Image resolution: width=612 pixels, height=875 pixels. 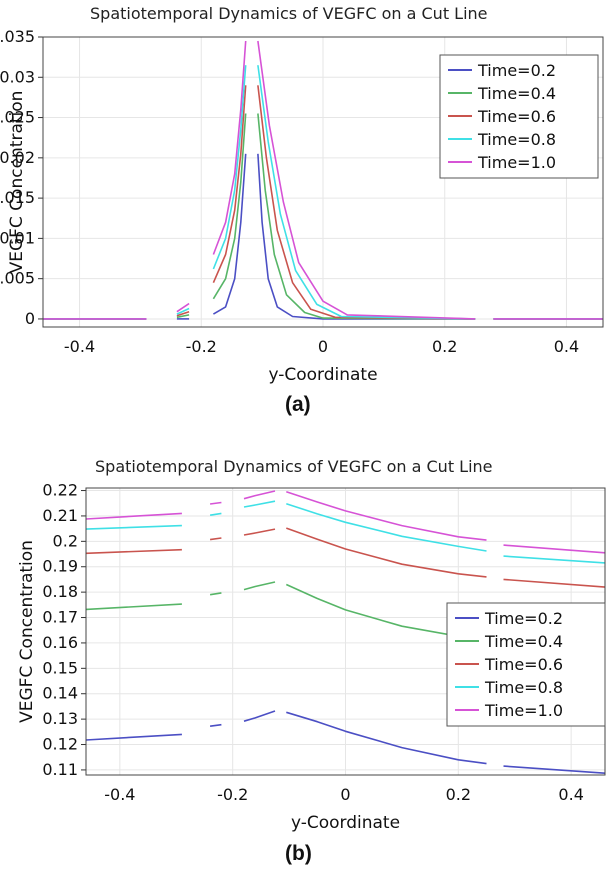 What do you see at coordinates (30, 318) in the screenshot?
I see `y-tick-label: 0` at bounding box center [30, 318].